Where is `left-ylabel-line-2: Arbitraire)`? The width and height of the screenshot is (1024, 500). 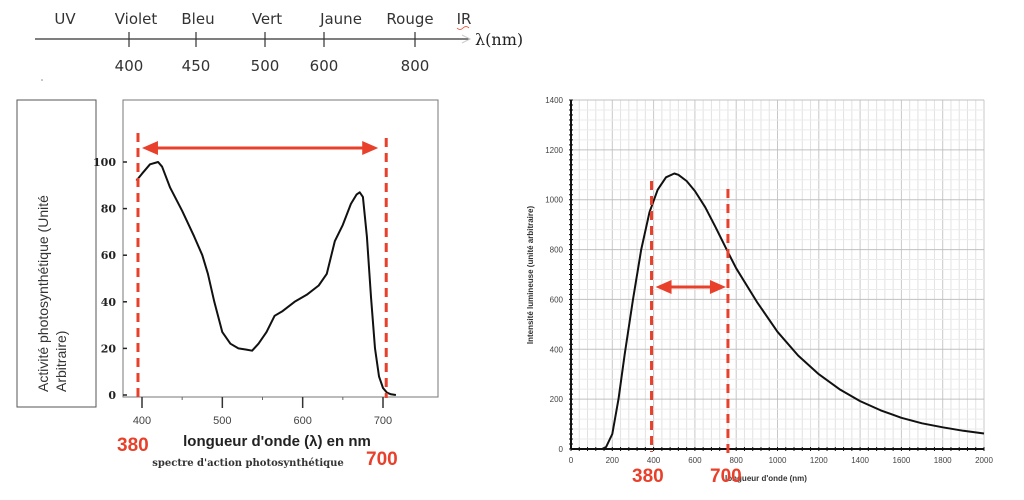 left-ylabel-line-2: Arbitraire) is located at coordinates (61, 361).